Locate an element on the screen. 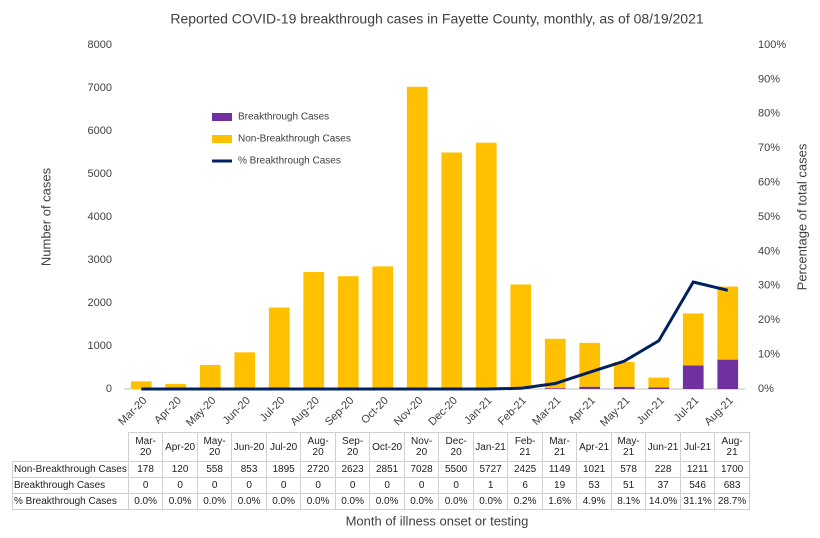  table-cell: 120 is located at coordinates (180, 469).